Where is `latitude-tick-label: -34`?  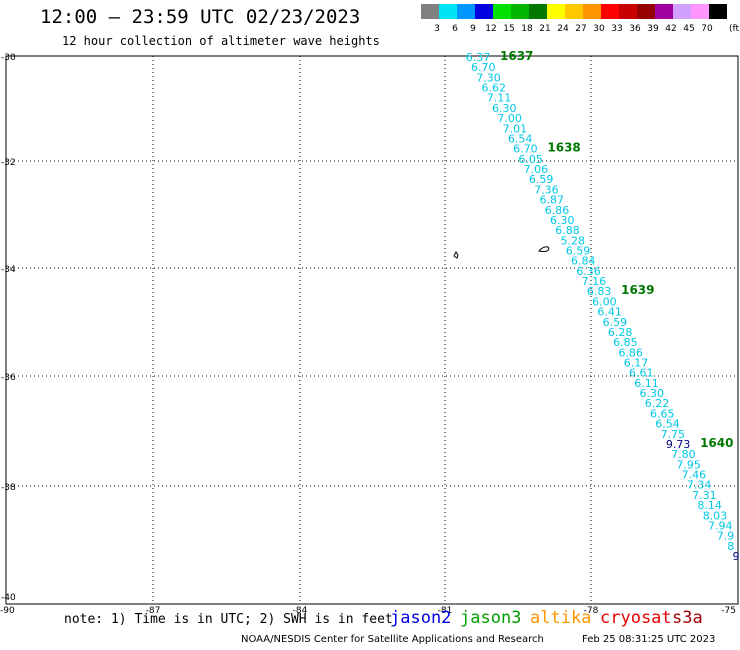 latitude-tick-label: -34 is located at coordinates (8, 270).